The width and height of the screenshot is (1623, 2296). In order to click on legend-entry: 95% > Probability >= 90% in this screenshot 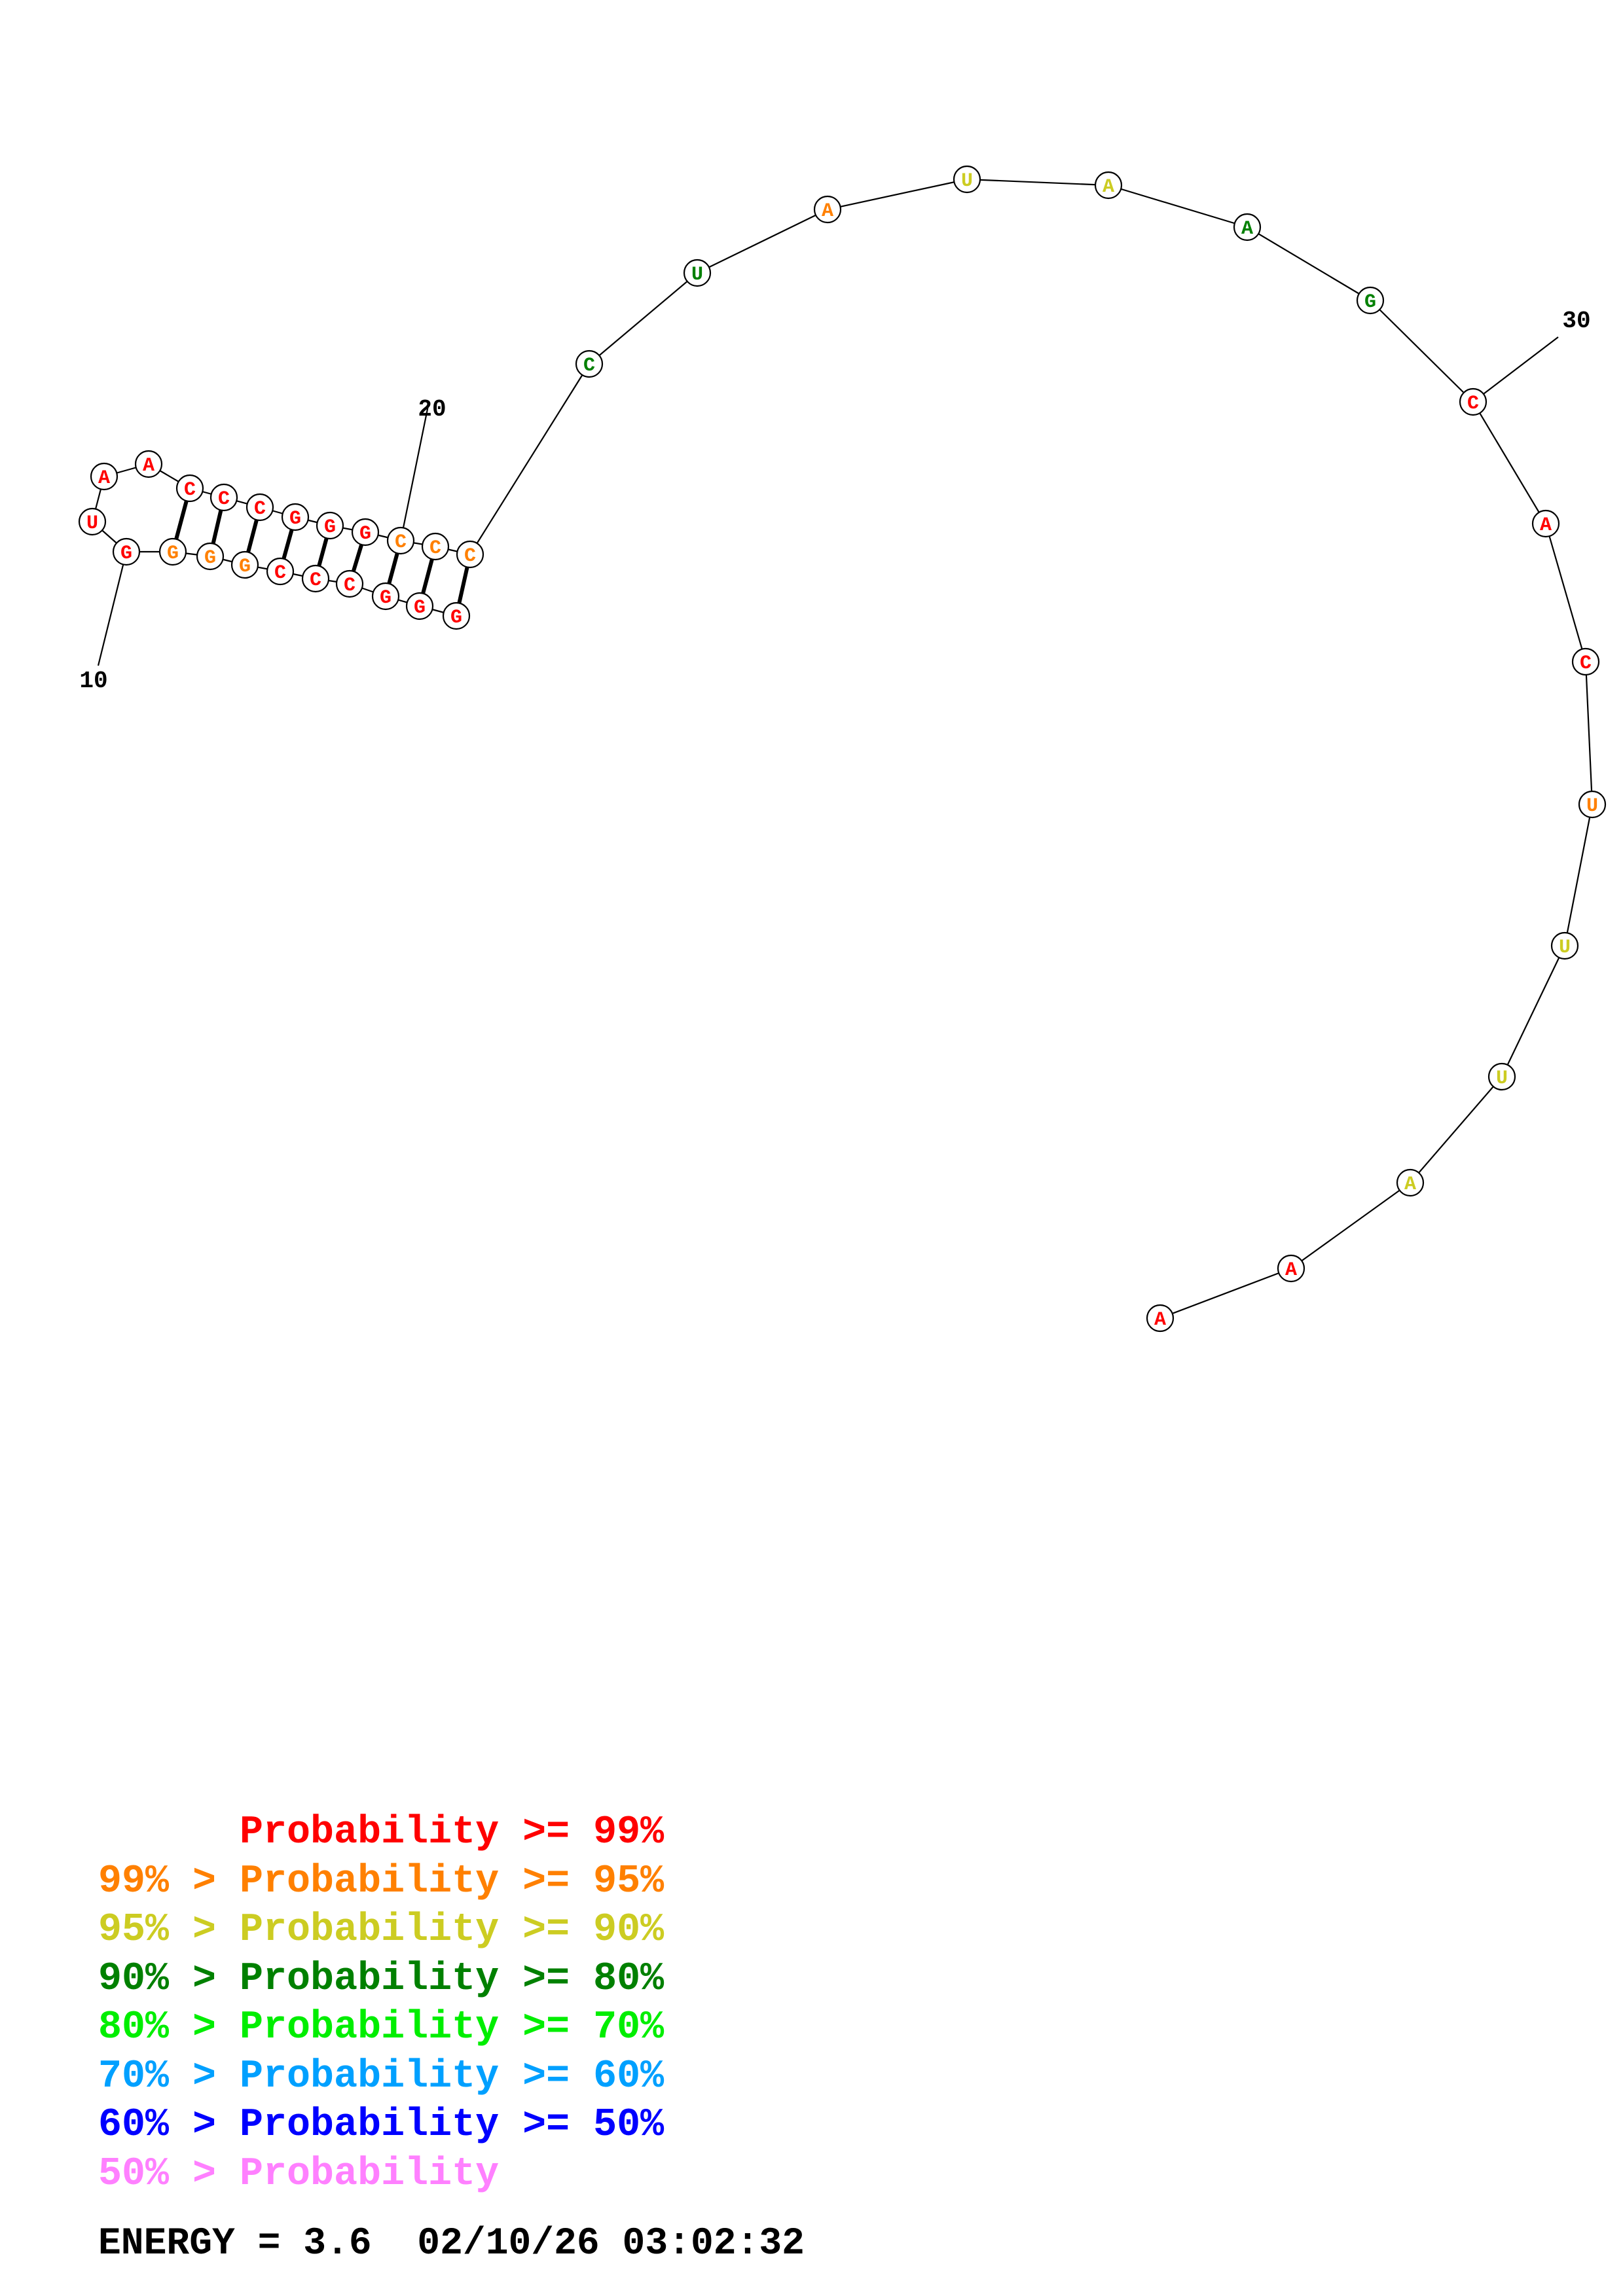, I will do `click(381, 1930)`.